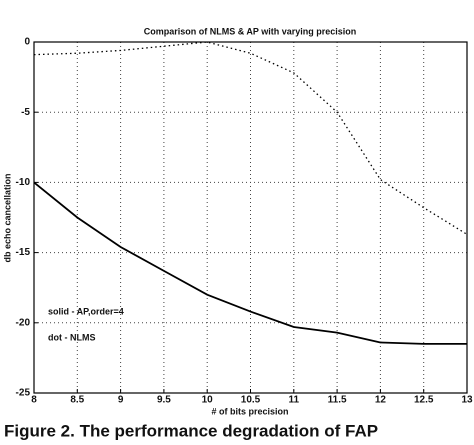 The height and width of the screenshot is (445, 474). Describe the element at coordinates (25, 112) in the screenshot. I see `y-tick-label: -5` at that location.